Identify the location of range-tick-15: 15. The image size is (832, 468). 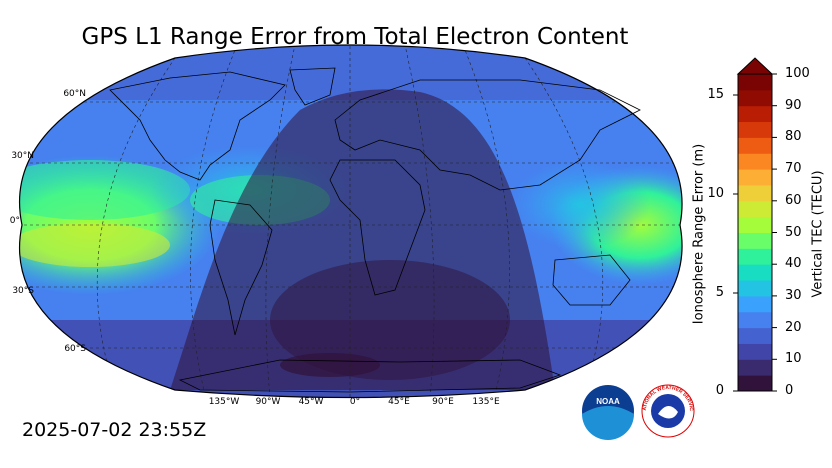
(715, 94).